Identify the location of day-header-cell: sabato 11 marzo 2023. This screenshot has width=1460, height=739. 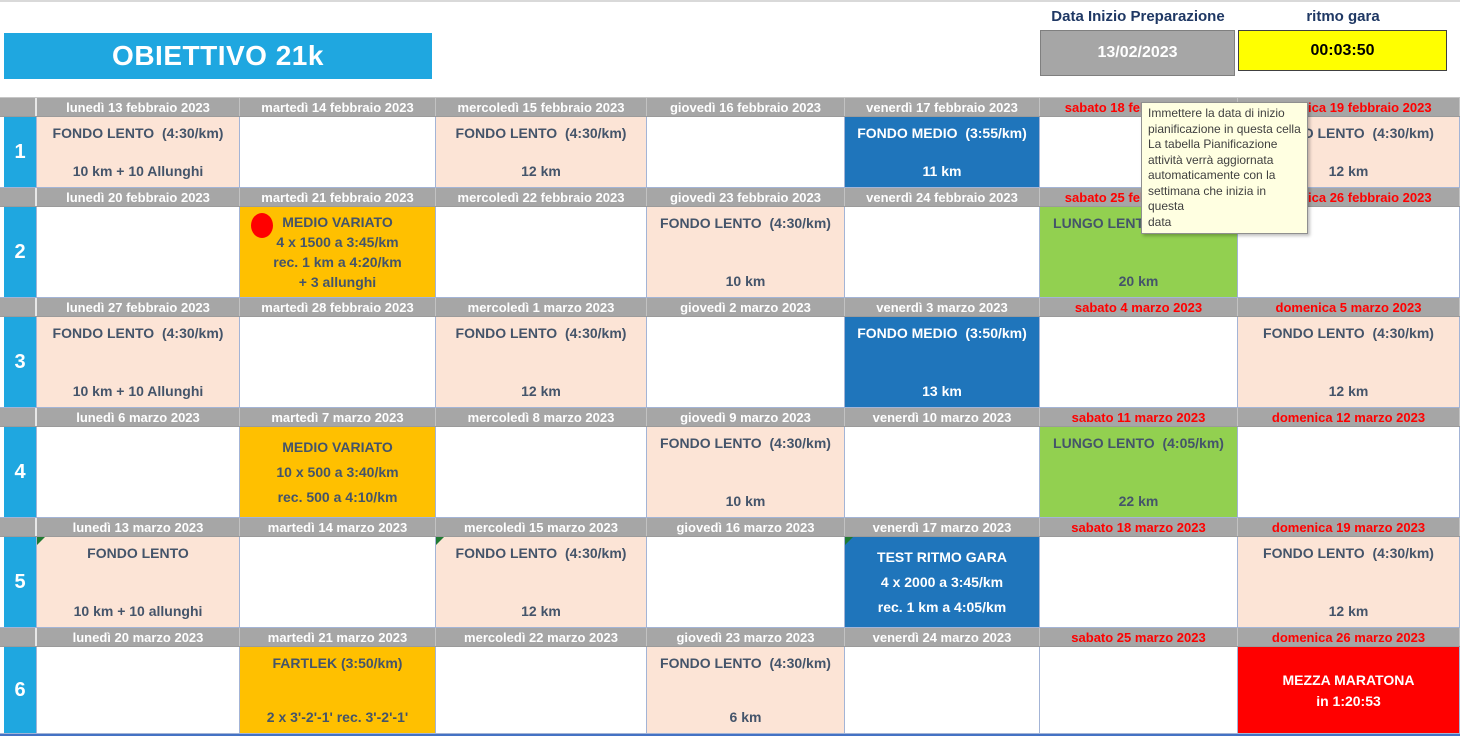
(1139, 417).